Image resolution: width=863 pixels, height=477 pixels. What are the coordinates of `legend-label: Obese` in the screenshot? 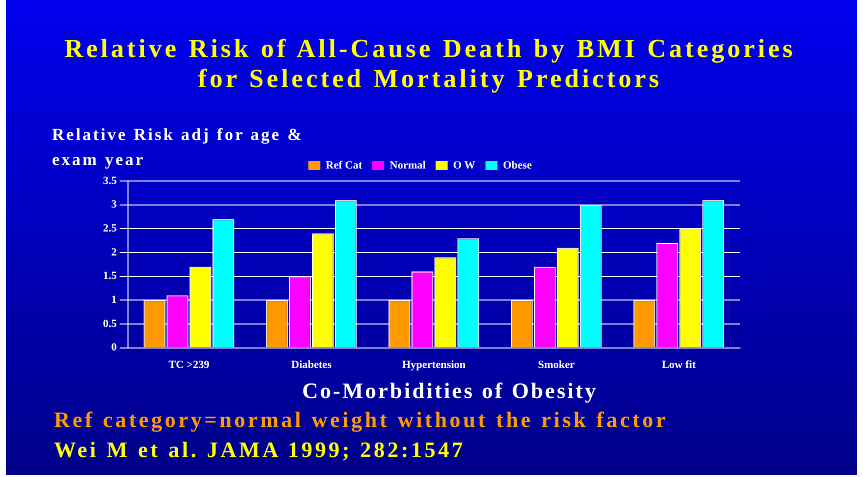 It's located at (517, 165).